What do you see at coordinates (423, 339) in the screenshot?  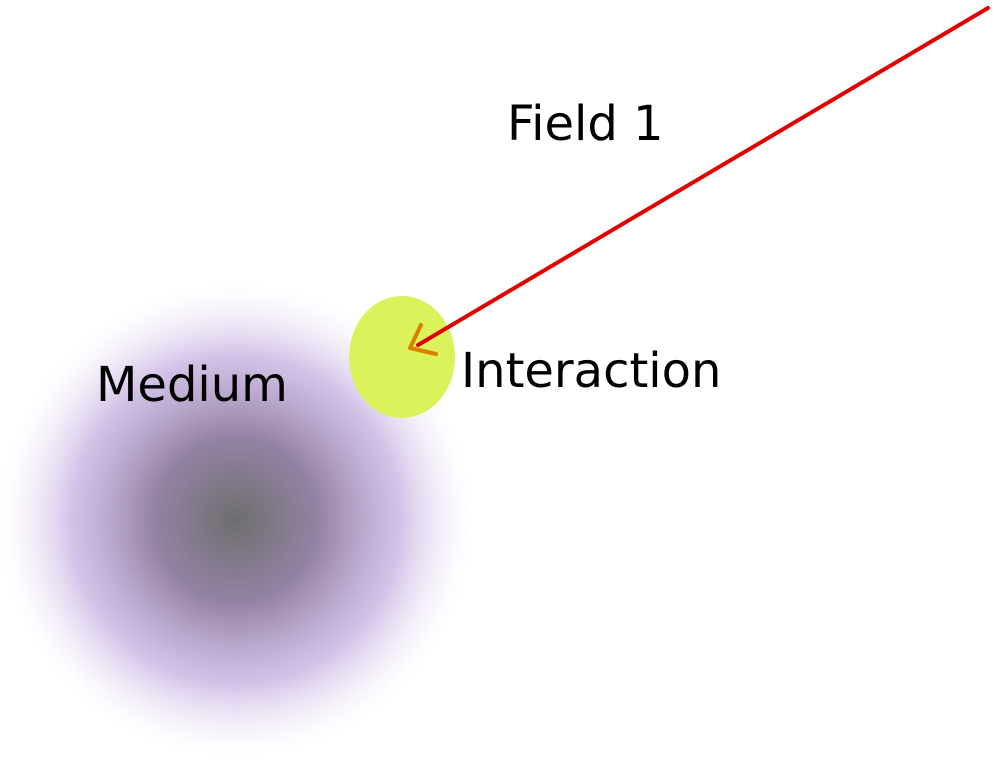 I see `arrow-icon` at bounding box center [423, 339].